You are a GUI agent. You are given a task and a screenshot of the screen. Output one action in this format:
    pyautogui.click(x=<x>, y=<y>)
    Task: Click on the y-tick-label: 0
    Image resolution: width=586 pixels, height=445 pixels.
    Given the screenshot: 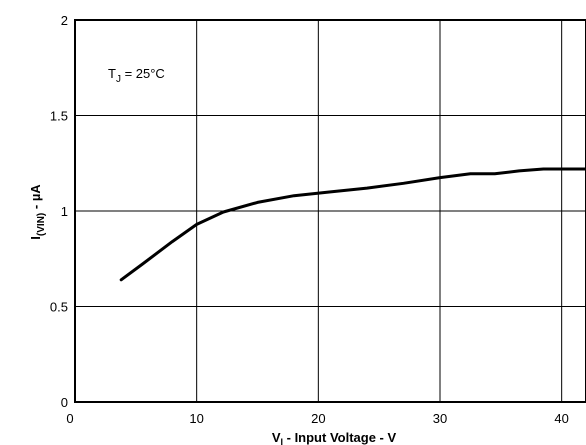 What is the action you would take?
    pyautogui.click(x=64, y=402)
    